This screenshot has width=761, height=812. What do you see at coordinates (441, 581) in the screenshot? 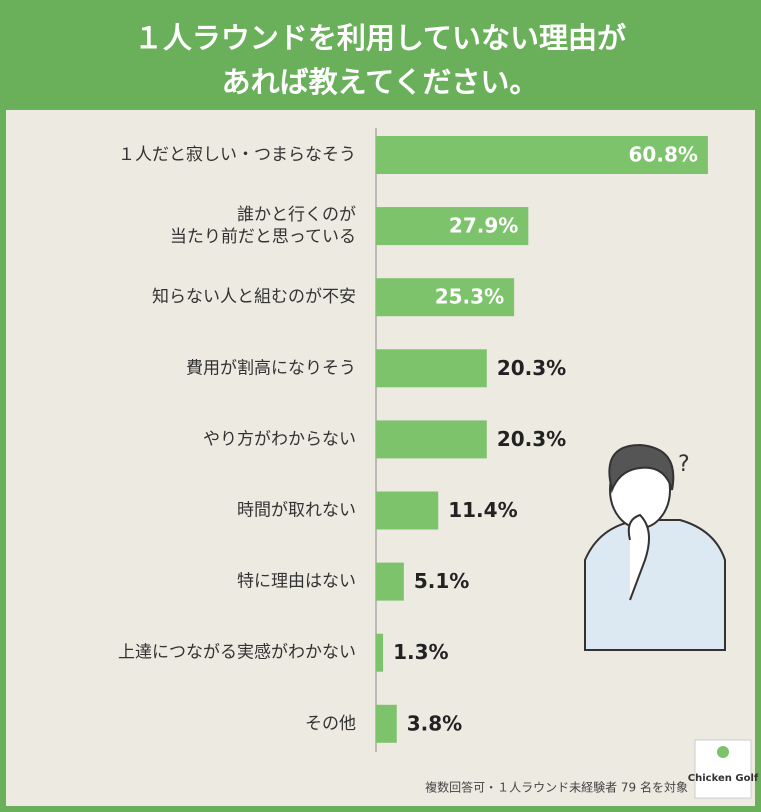
I see `value-label: 5.1%` at bounding box center [441, 581].